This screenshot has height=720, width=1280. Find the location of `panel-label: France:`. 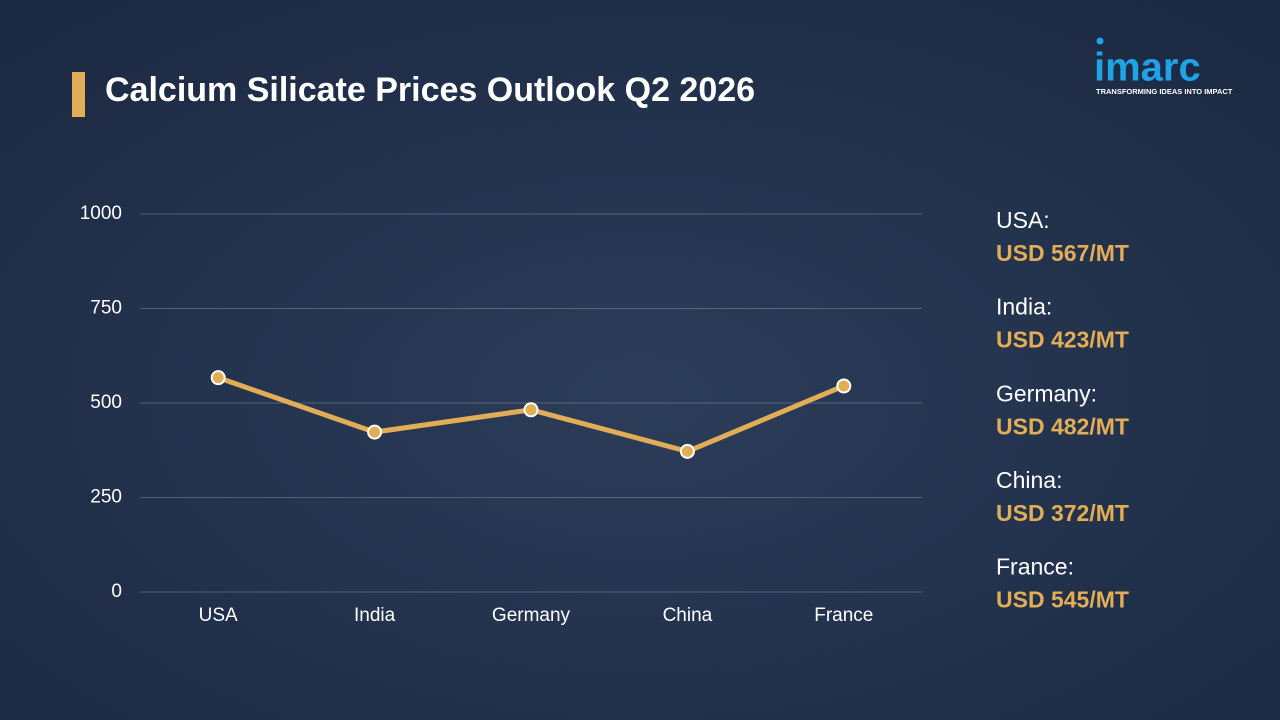

panel-label: France: is located at coordinates (1035, 566).